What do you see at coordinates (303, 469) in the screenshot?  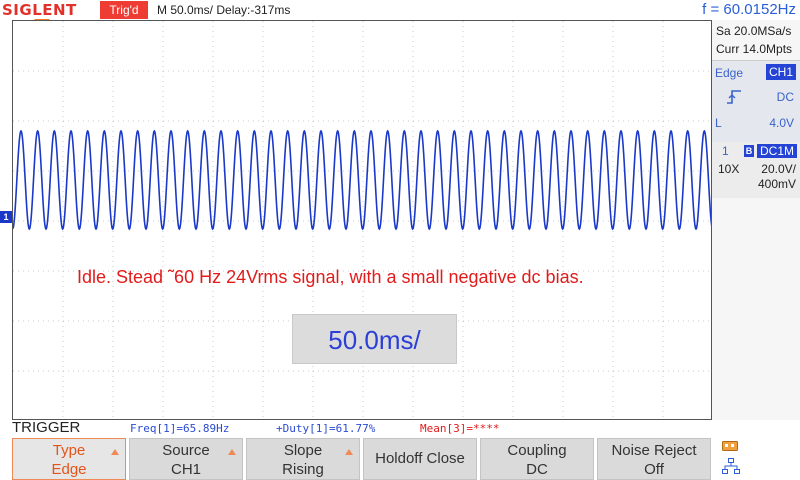 I see `softkey-value: Rising` at bounding box center [303, 469].